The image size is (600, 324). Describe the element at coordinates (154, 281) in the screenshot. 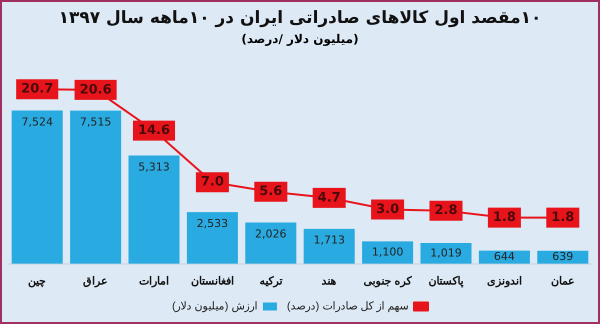

I see `x-tick-label: امارات` at that location.